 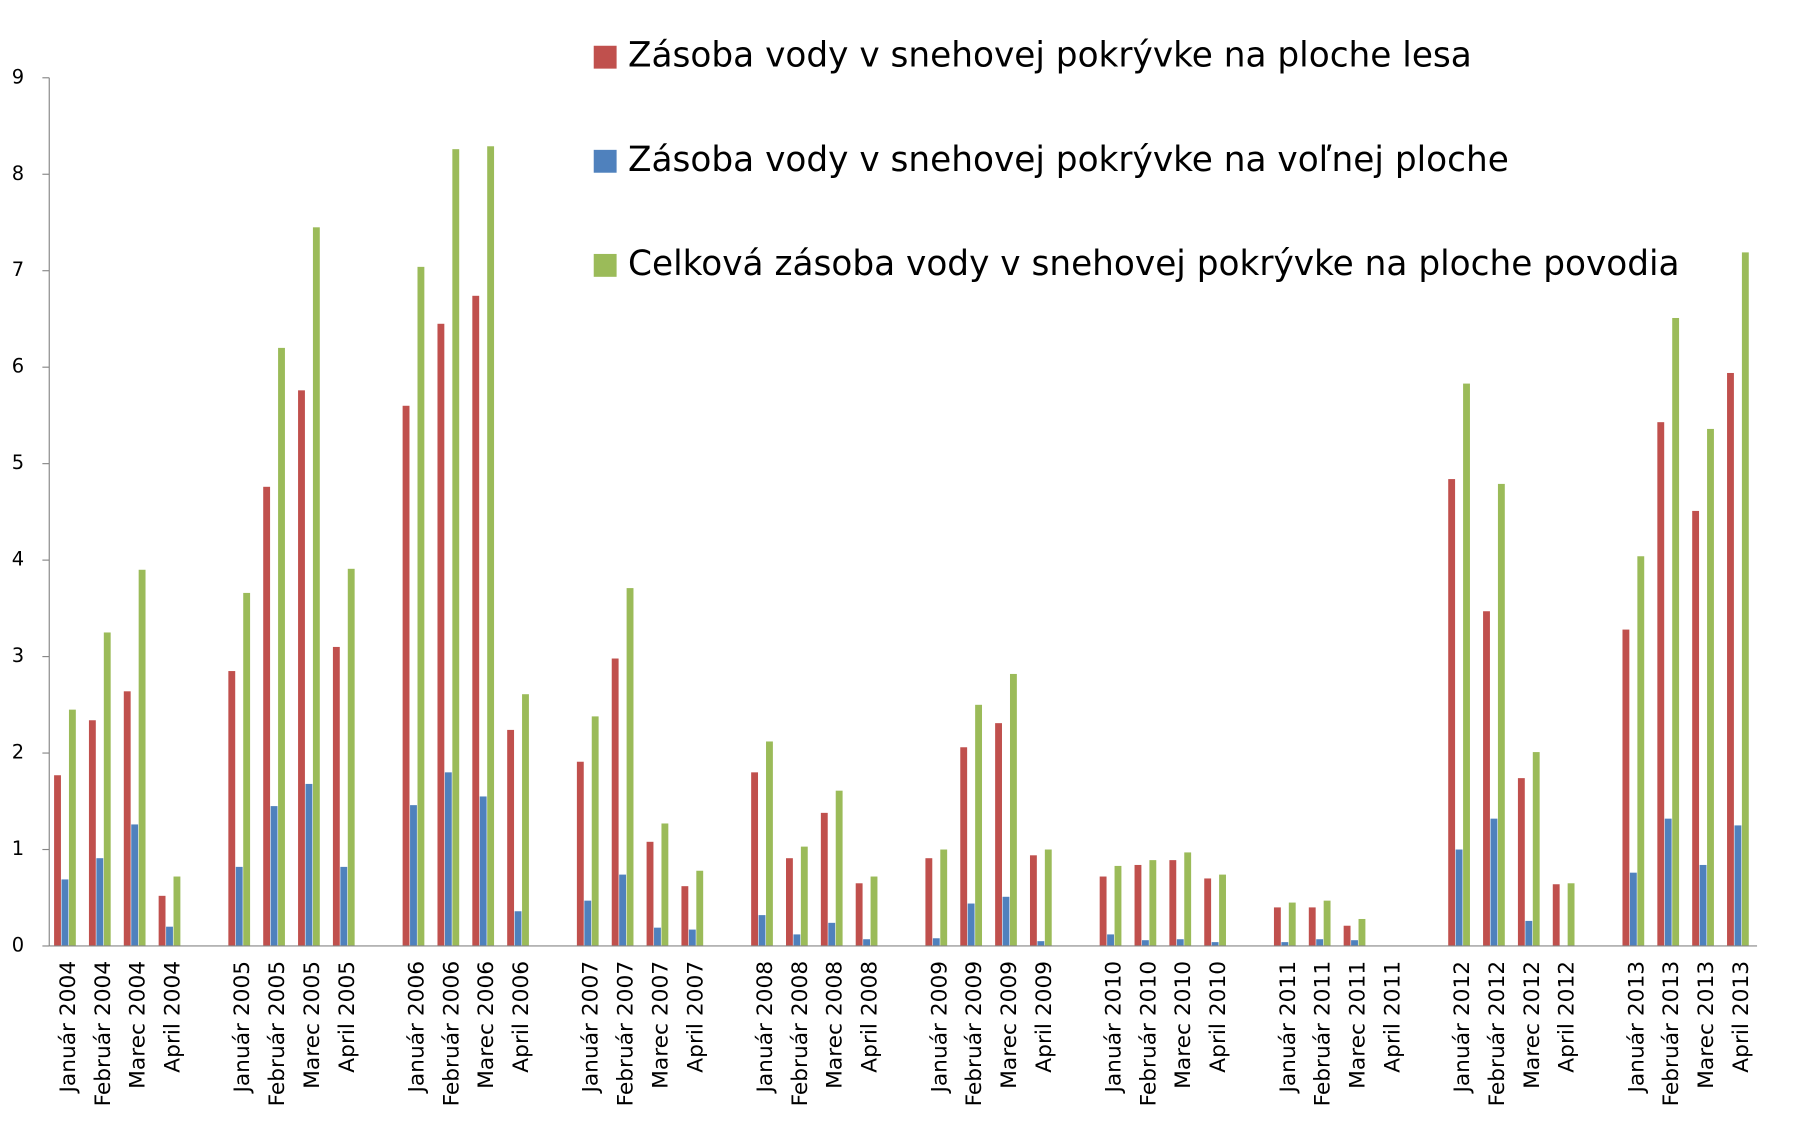 What do you see at coordinates (68, 1028) in the screenshot?
I see `x-tick-label: Január 2004` at bounding box center [68, 1028].